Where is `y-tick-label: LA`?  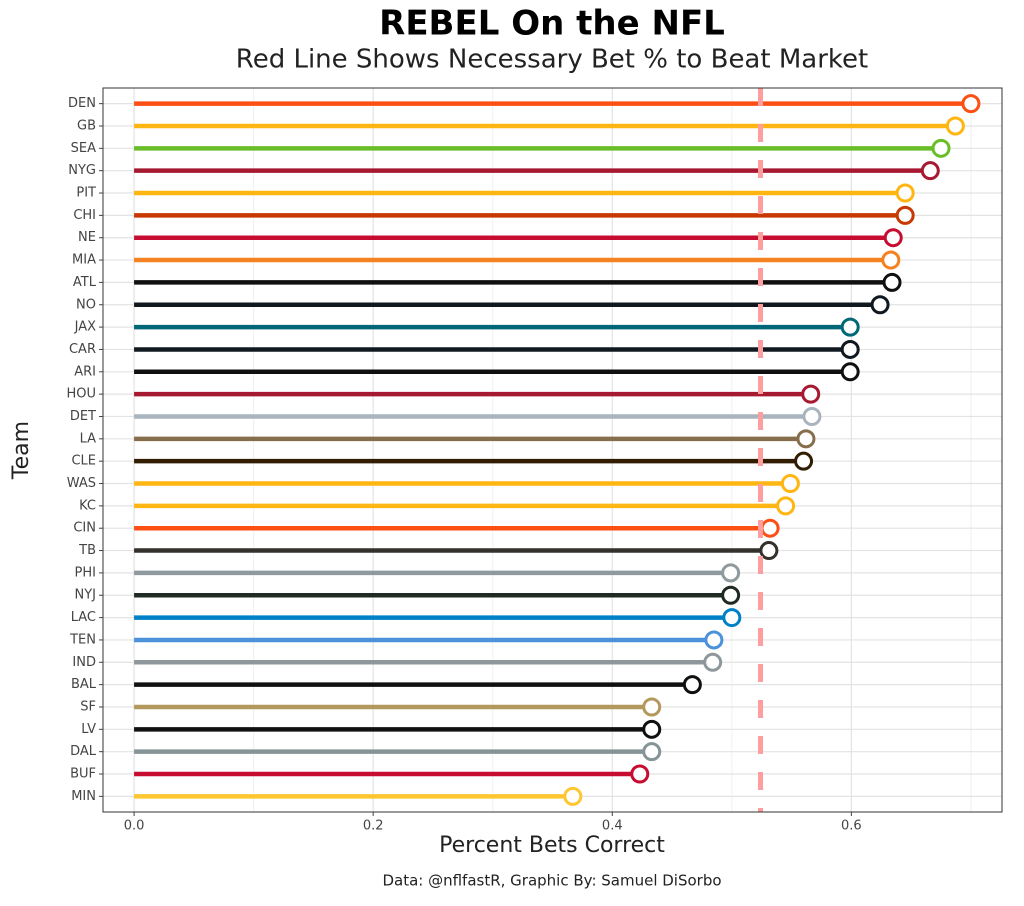
y-tick-label: LA is located at coordinates (88, 438).